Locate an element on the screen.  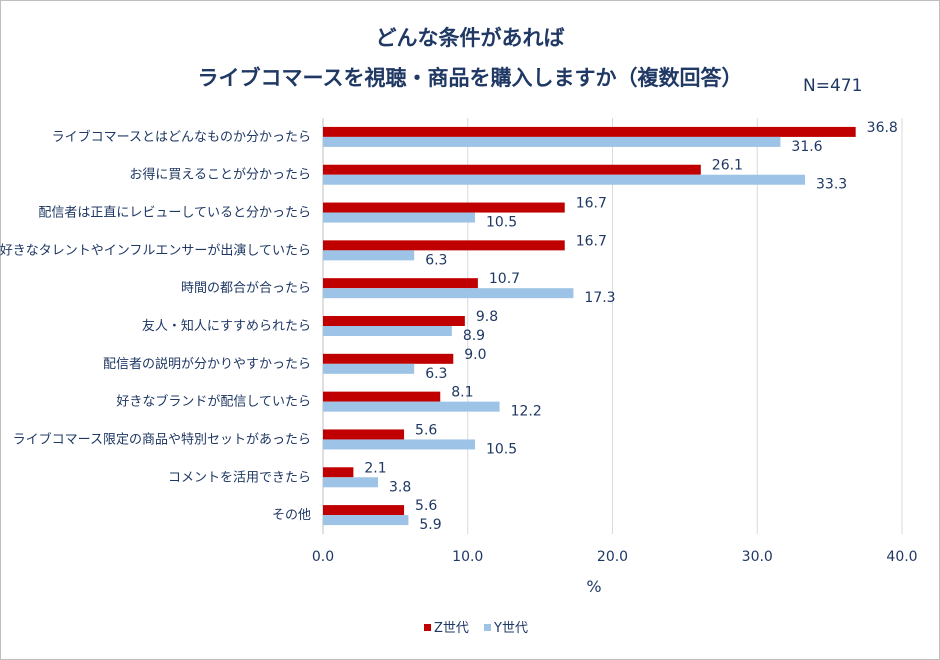
data-label: 26.1 is located at coordinates (727, 166).